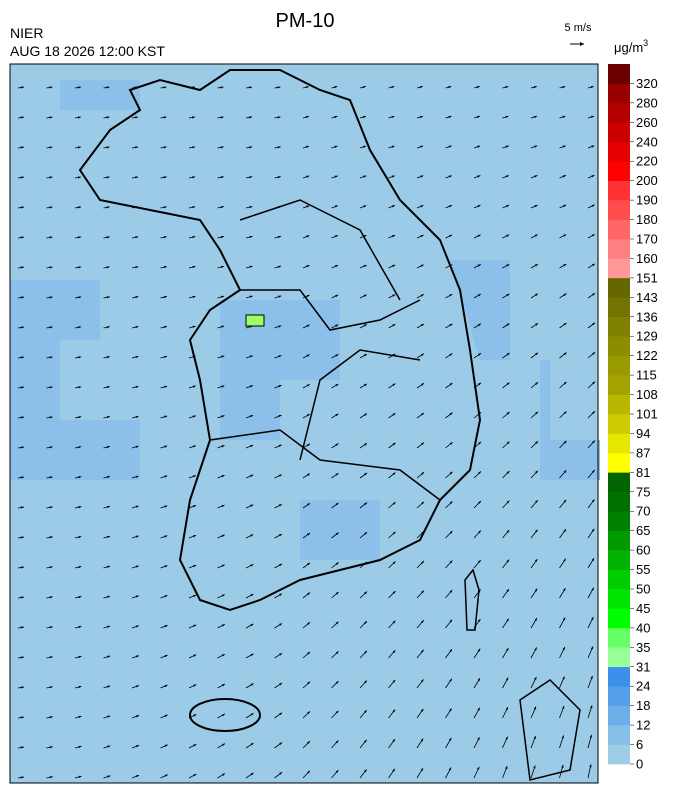 This screenshot has width=673, height=800. Describe the element at coordinates (643, 511) in the screenshot. I see `colorbar-tick-label: 70` at that location.